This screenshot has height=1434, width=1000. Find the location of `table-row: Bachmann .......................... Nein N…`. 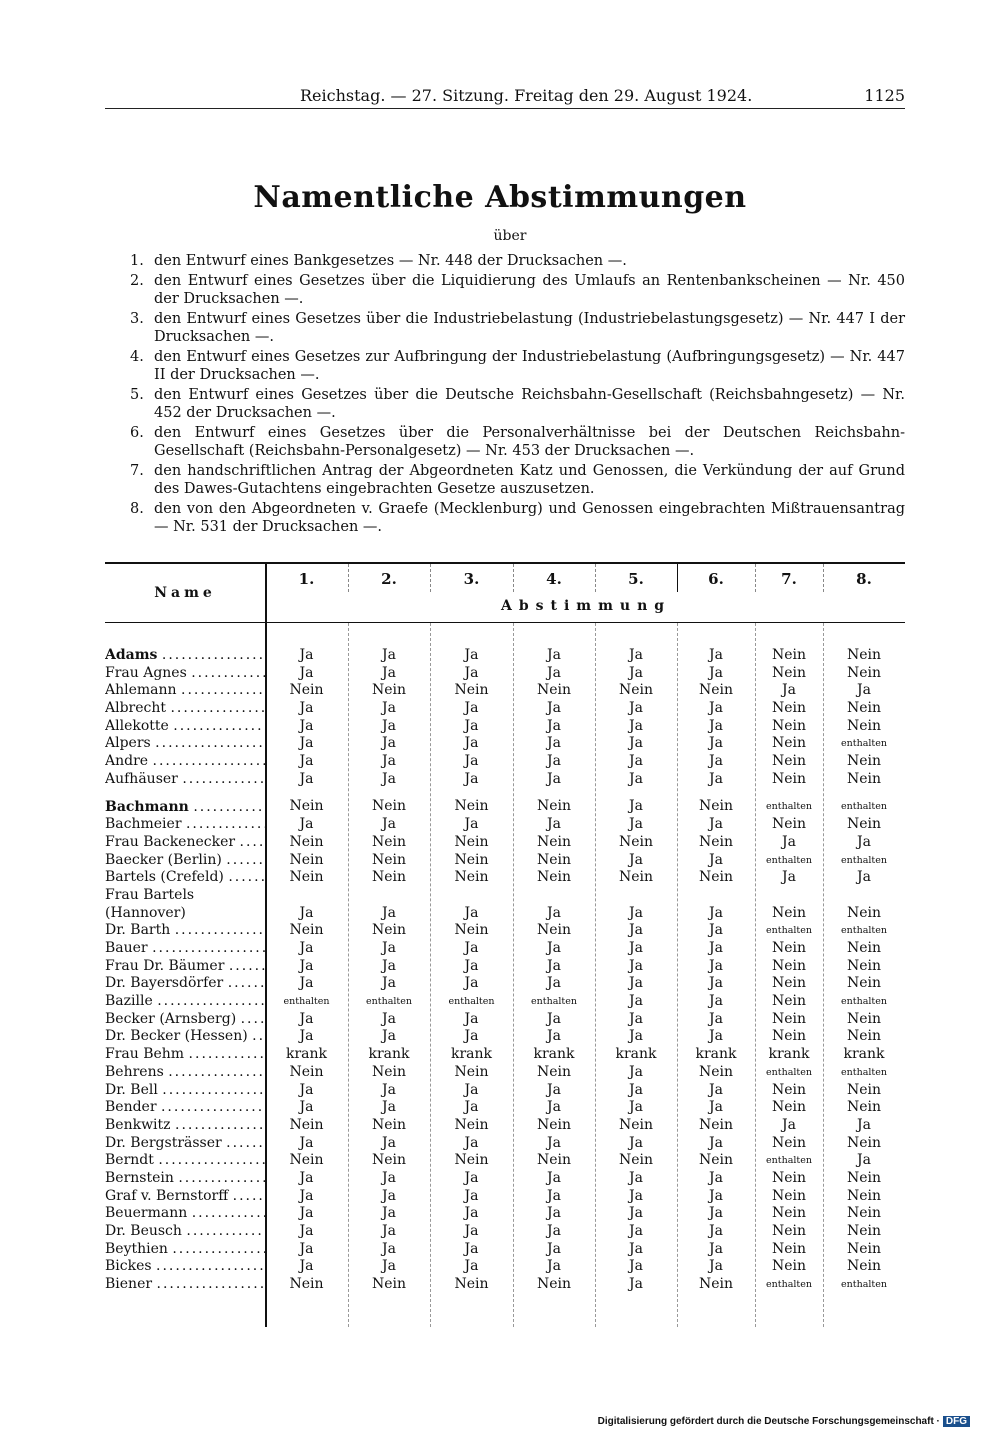

table-row: Bachmann .......................... Nein N… is located at coordinates (505, 807).